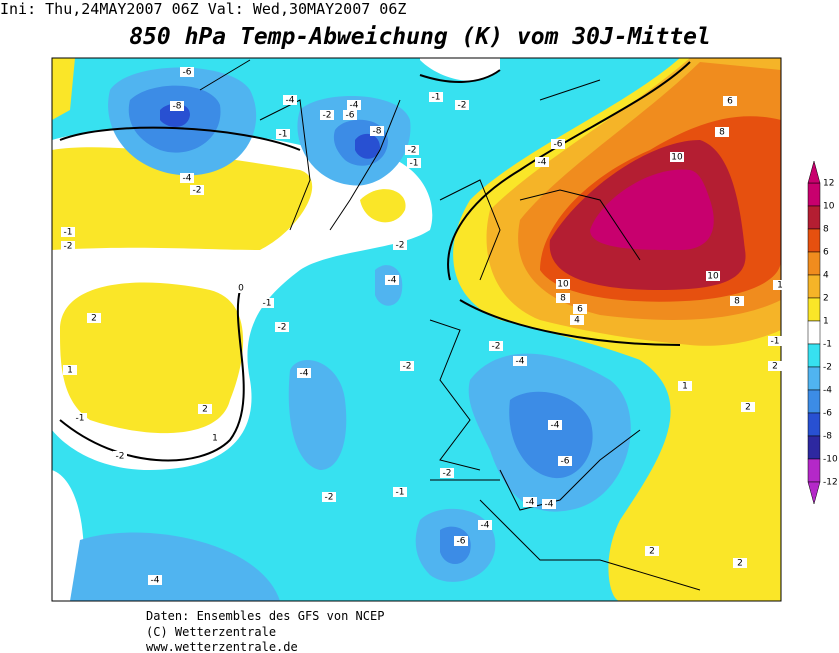  I want to click on legend-label: -2, so click(827, 368).